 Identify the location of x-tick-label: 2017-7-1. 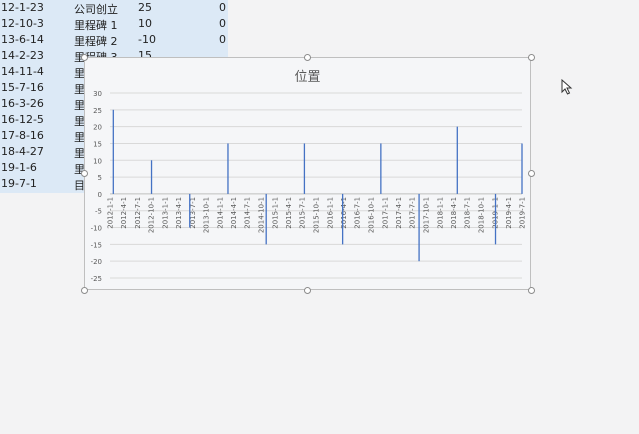
(413, 213).